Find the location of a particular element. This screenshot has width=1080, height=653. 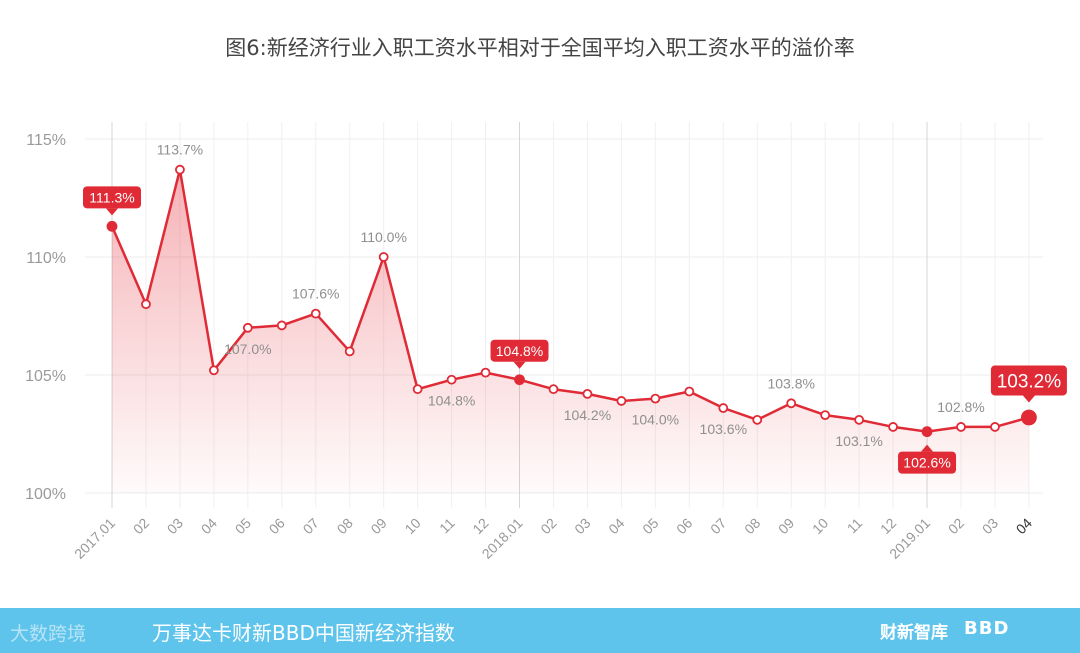

data-label: 103.1% is located at coordinates (858, 441).